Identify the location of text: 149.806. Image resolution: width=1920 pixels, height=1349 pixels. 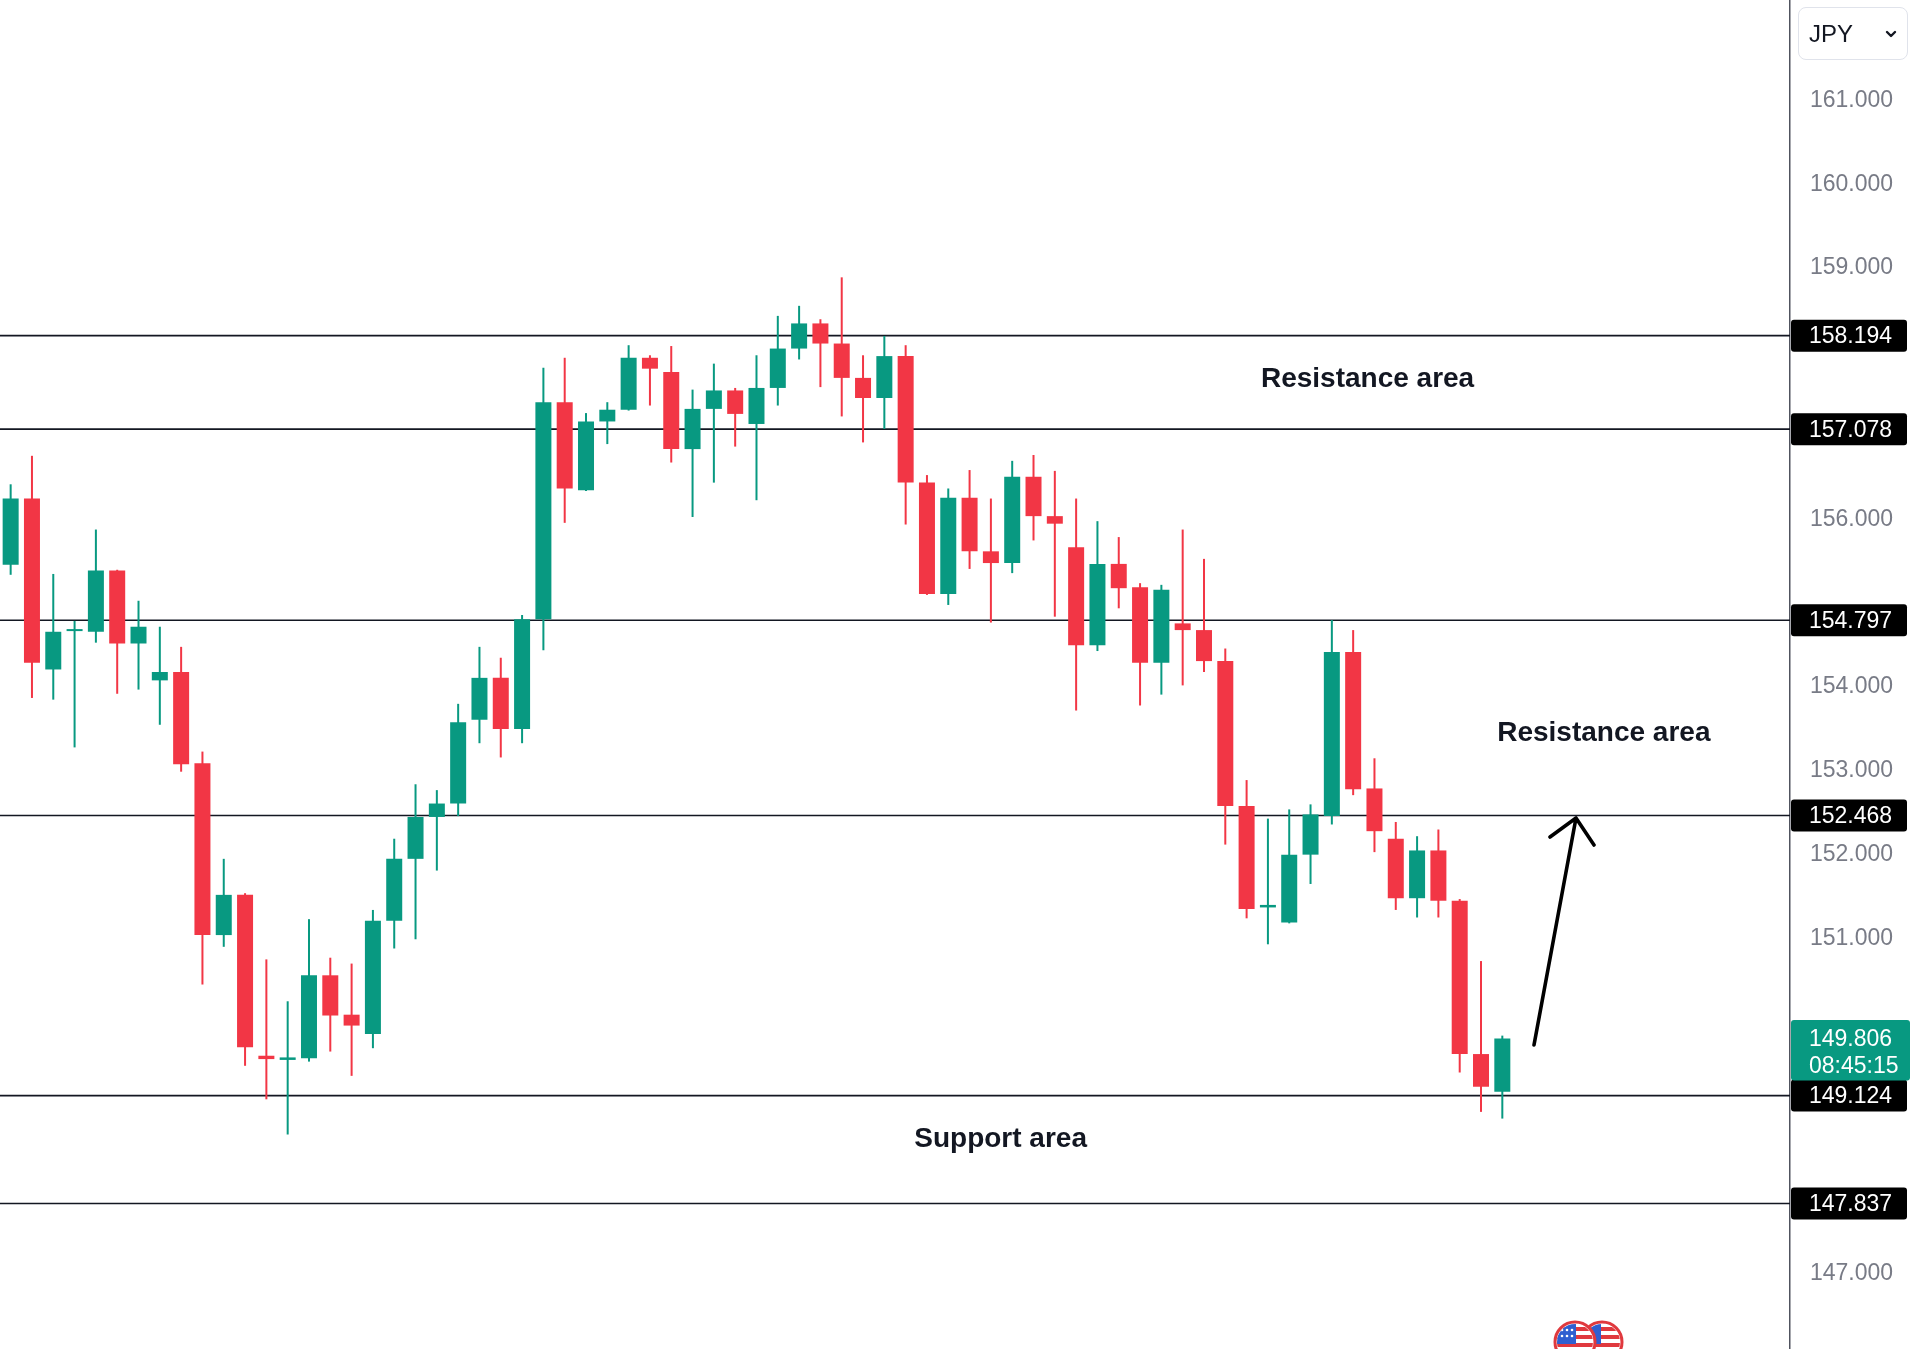
(1851, 1037).